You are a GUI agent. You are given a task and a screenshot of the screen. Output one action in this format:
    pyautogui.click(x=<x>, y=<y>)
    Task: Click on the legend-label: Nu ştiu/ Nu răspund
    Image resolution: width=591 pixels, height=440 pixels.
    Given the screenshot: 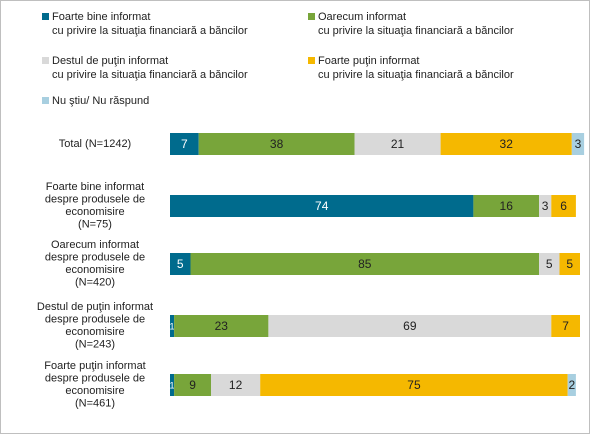 What is the action you would take?
    pyautogui.click(x=100, y=101)
    